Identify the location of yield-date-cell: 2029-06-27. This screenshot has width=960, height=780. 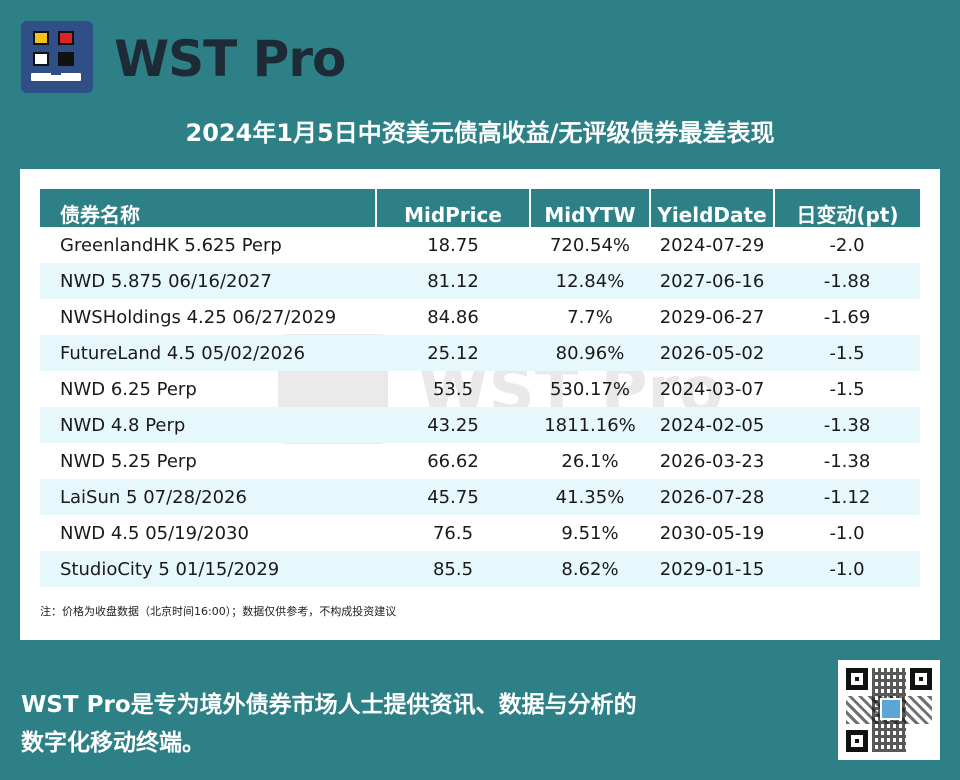
(712, 317).